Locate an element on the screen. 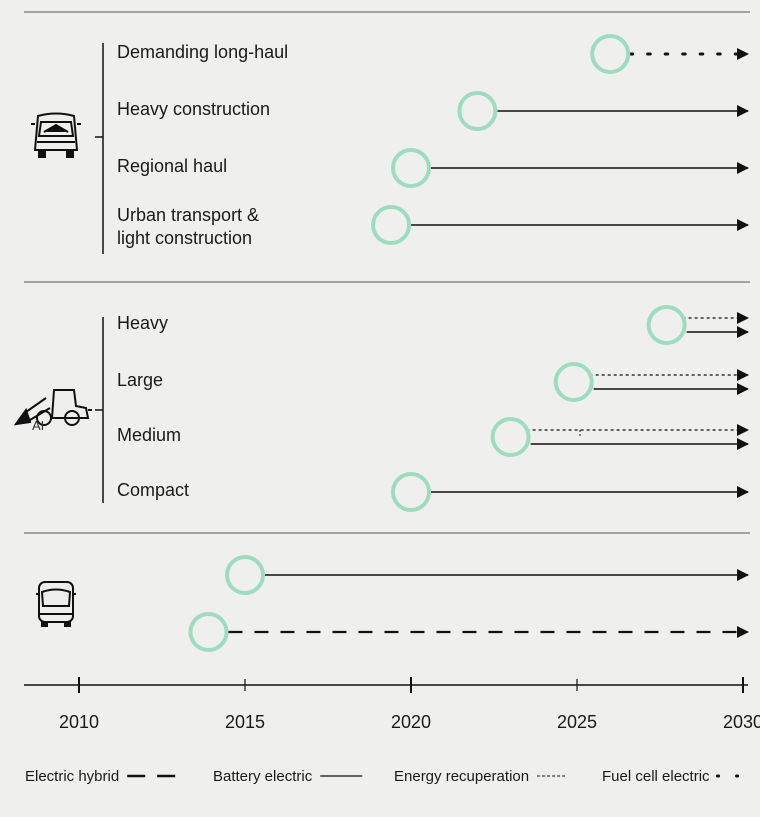 The image size is (760, 817). svg-text: AI is located at coordinates (38, 425).